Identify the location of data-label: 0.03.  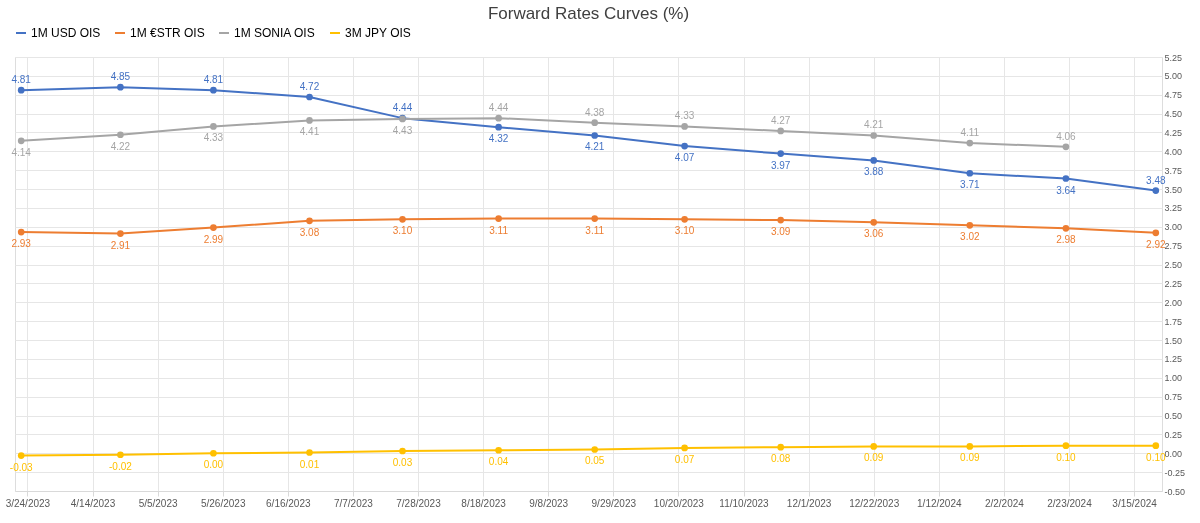
(402, 462).